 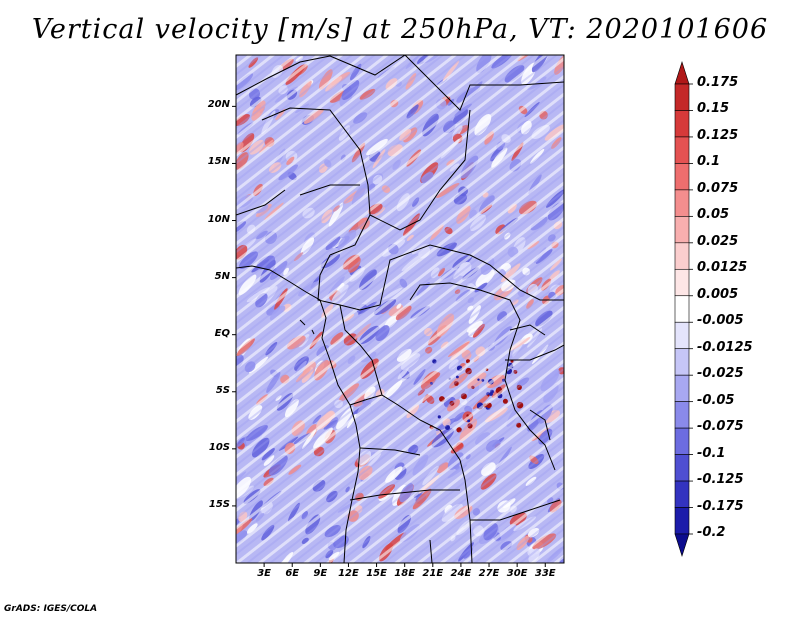 I want to click on colorbar-top-arrow, so click(x=682, y=73).